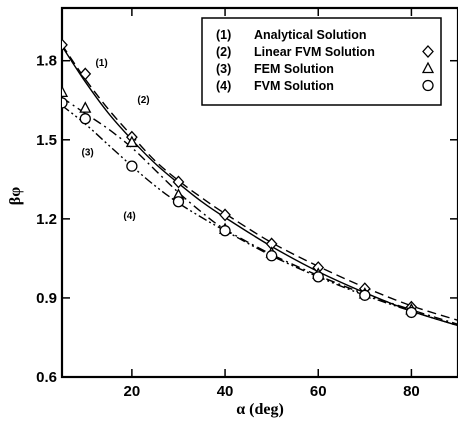  Describe the element at coordinates (101, 63) in the screenshot. I see `curve-label: (1)` at that location.